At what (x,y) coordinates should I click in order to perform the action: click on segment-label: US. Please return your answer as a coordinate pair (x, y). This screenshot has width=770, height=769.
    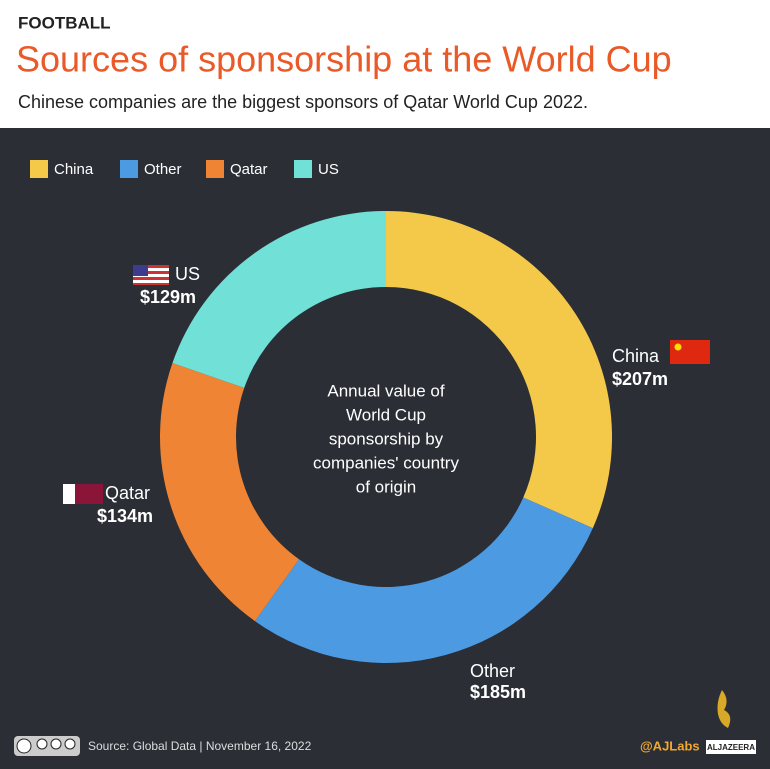
    Looking at the image, I should click on (187, 274).